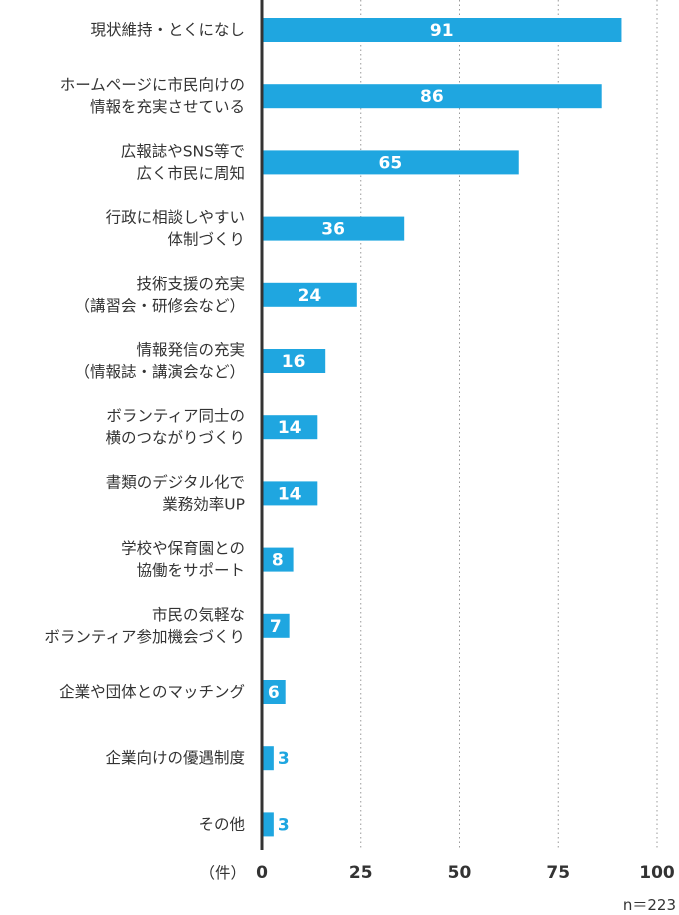 Image resolution: width=679 pixels, height=915 pixels. What do you see at coordinates (222, 873) in the screenshot?
I see `x-axis-unit: （件）` at bounding box center [222, 873].